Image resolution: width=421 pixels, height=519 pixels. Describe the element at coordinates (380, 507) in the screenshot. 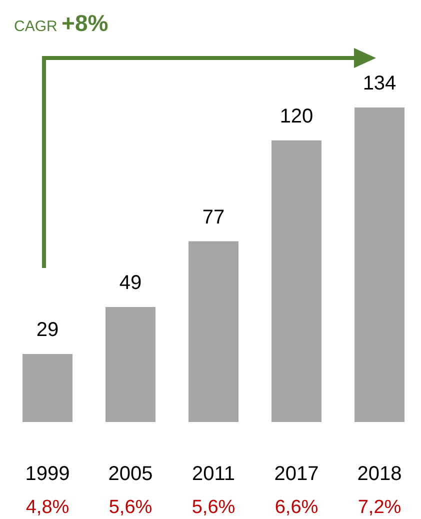

I see `text: 7,2%` at that location.